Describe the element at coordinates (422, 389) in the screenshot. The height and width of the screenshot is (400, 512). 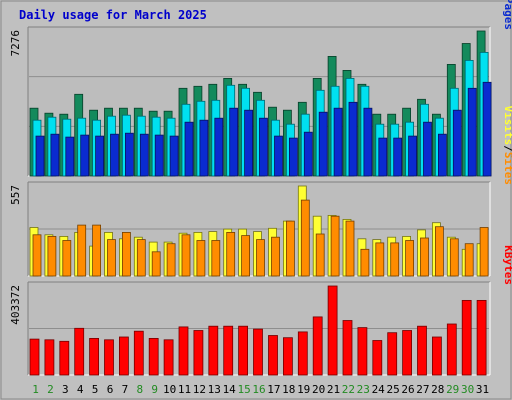
I see `xtick-label-27: 27` at that location.